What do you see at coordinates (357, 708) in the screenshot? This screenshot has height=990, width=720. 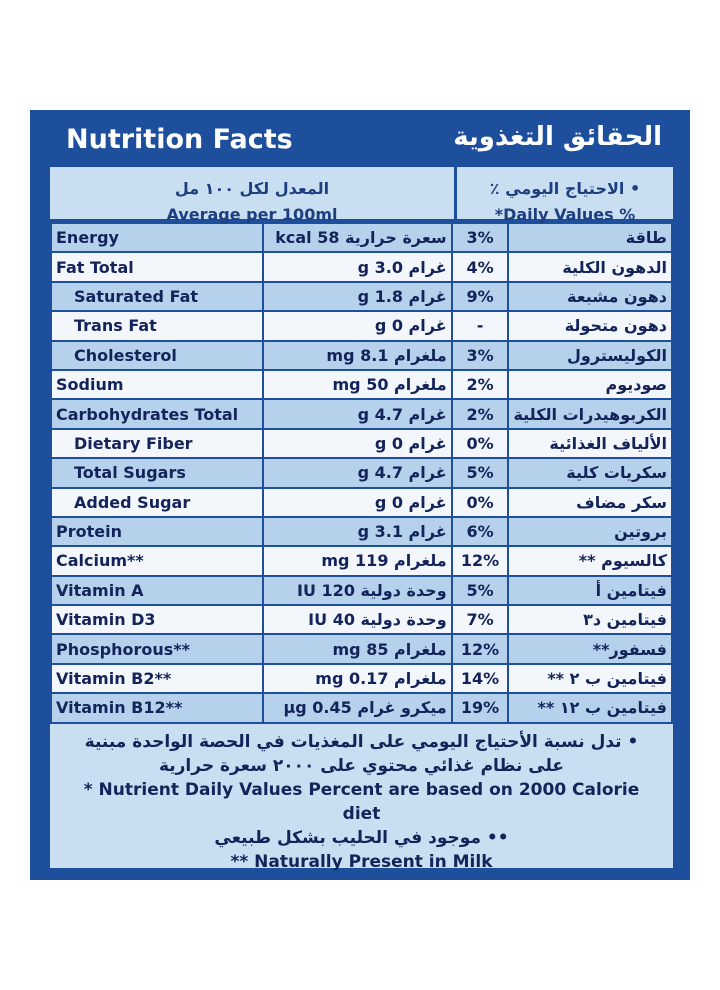 I see `nutrient-amount: ميكرو غرام 0.45 µg` at bounding box center [357, 708].